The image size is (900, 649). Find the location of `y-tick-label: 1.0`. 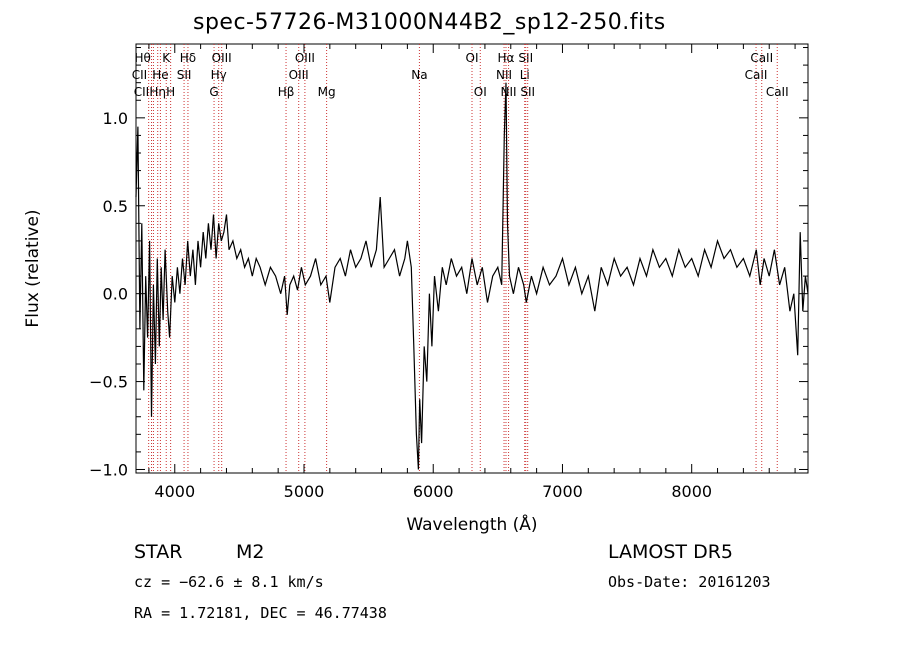

y-tick-label: 1.0 is located at coordinates (115, 118).